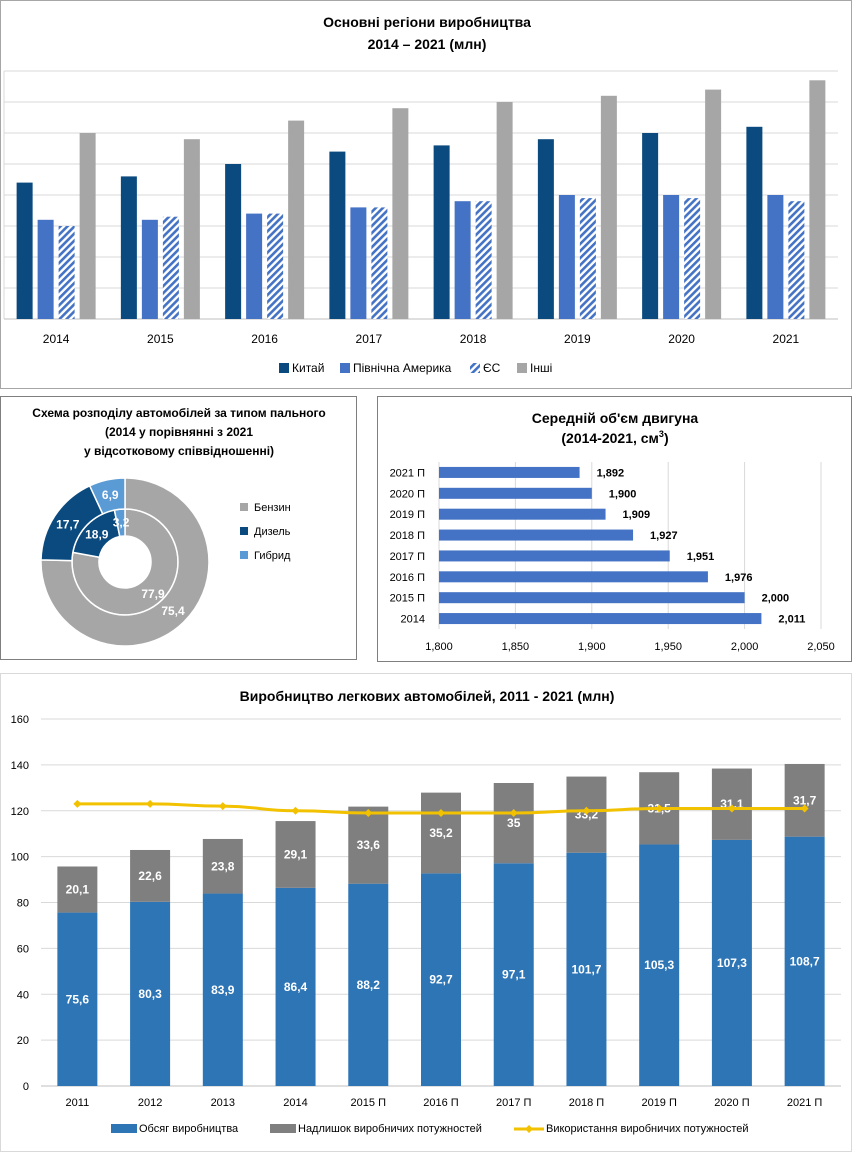 This screenshot has height=1153, width=856. I want to click on slice-label: 3,2, so click(121, 523).